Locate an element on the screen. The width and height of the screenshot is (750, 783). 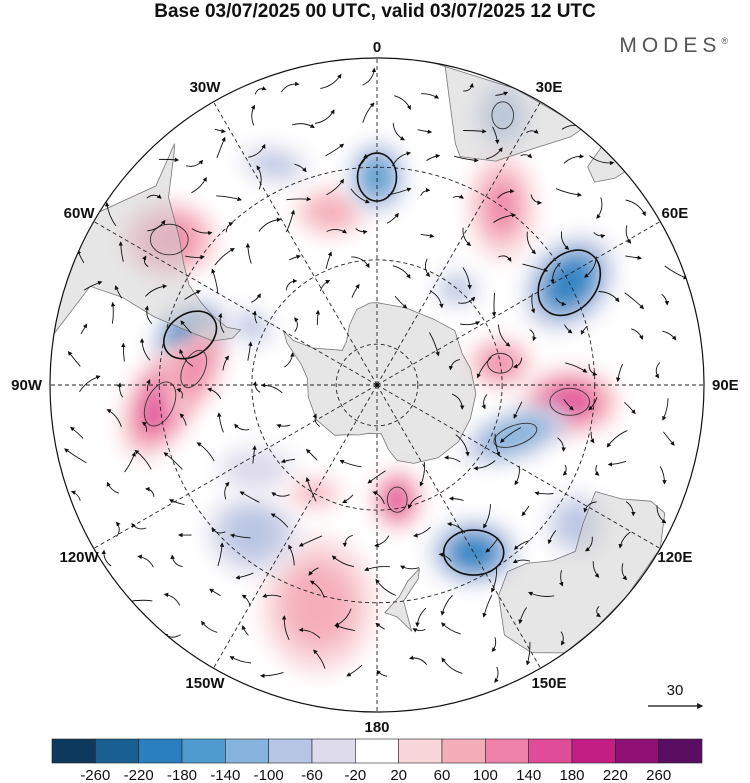
reference-vector-label: 30 is located at coordinates (675, 690).